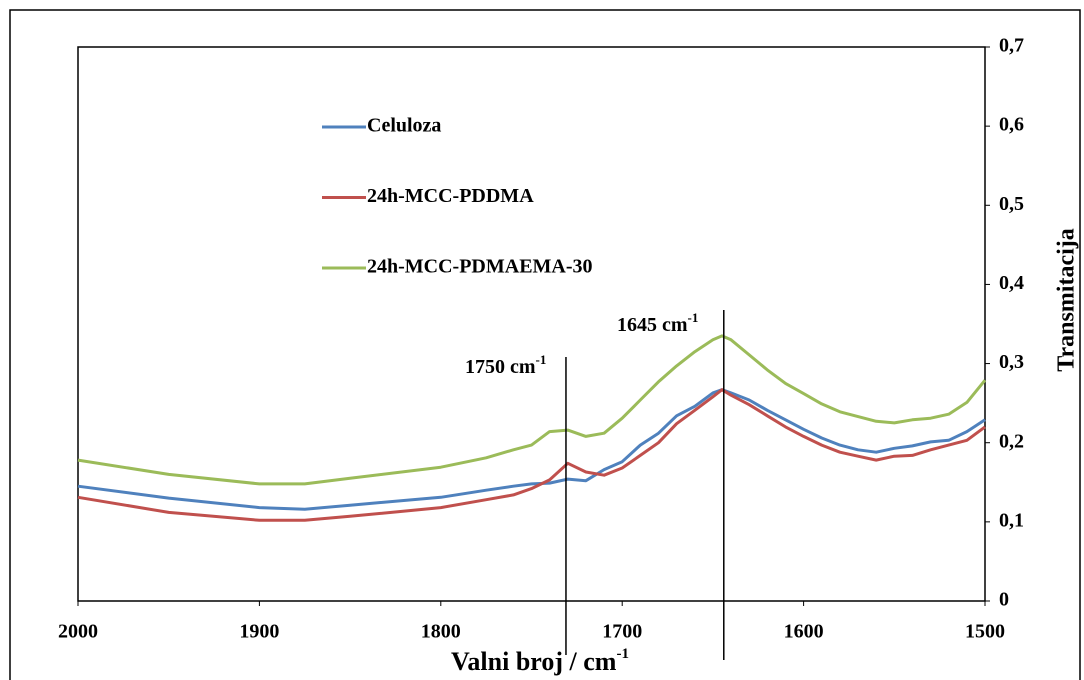 This screenshot has width=1084, height=680. I want to click on legend-label: Celuloza, so click(404, 126).